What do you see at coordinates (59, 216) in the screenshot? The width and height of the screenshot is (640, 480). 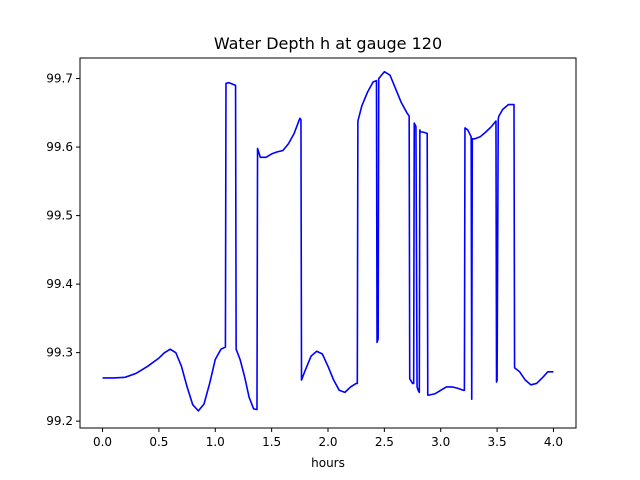 I see `y-tick-label: 99.5` at bounding box center [59, 216].